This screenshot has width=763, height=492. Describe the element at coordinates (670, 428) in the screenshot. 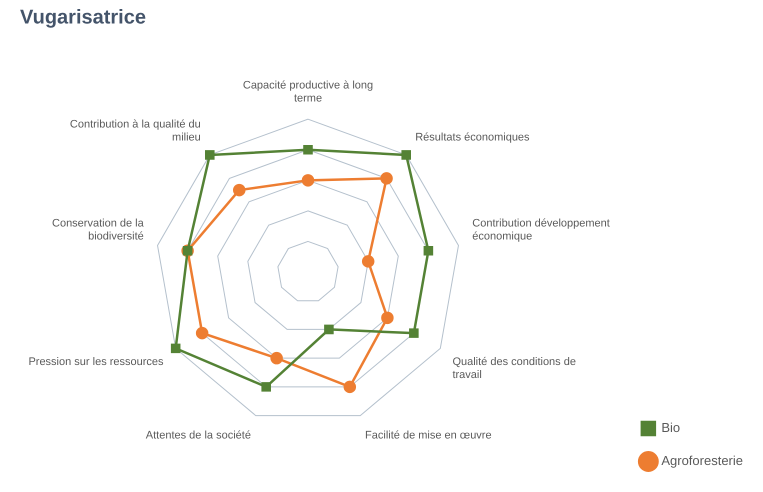

I see `legend-label: Bio` at that location.